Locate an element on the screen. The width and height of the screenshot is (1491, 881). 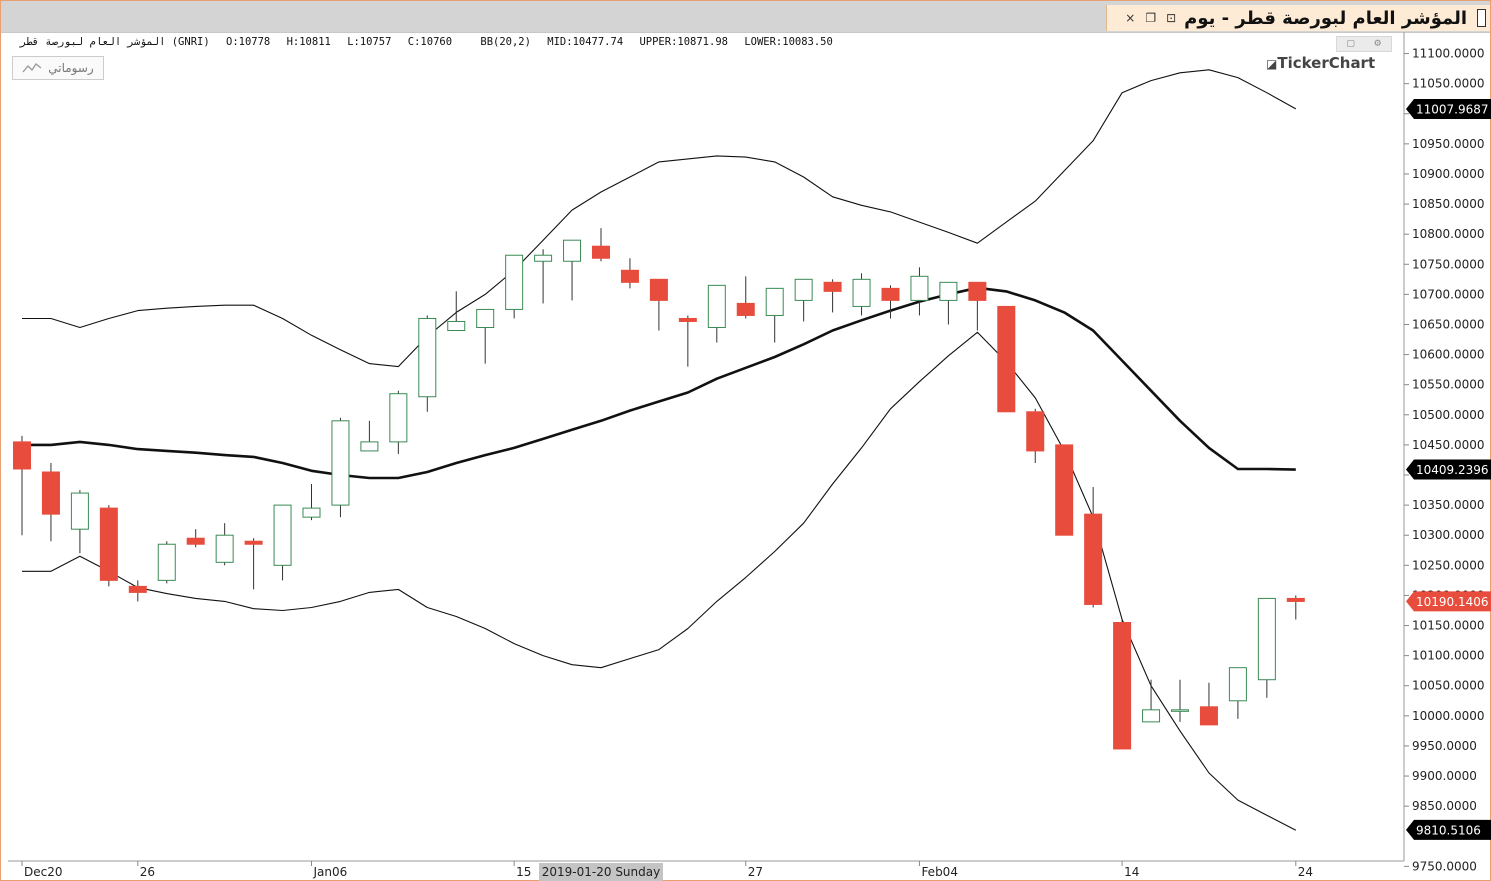
brand-name: TickerChart is located at coordinates (1326, 63).